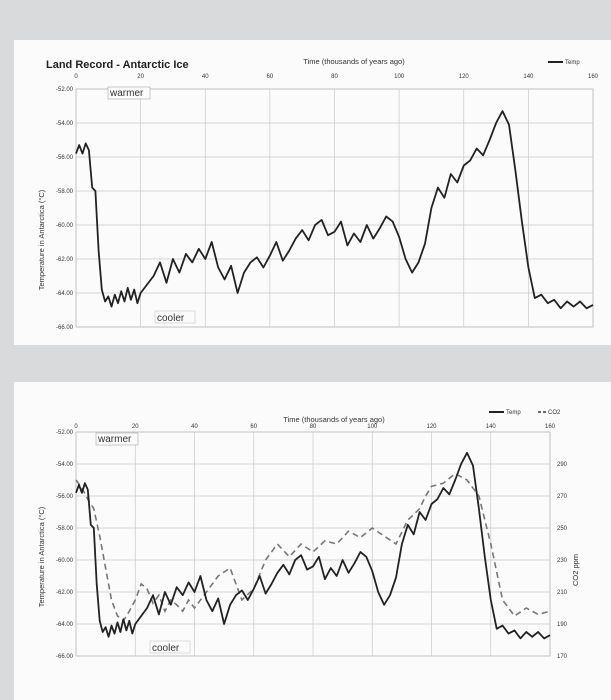 Image resolution: width=611 pixels, height=700 pixels. I want to click on legend-temp-label-2: Temp, so click(513, 413).